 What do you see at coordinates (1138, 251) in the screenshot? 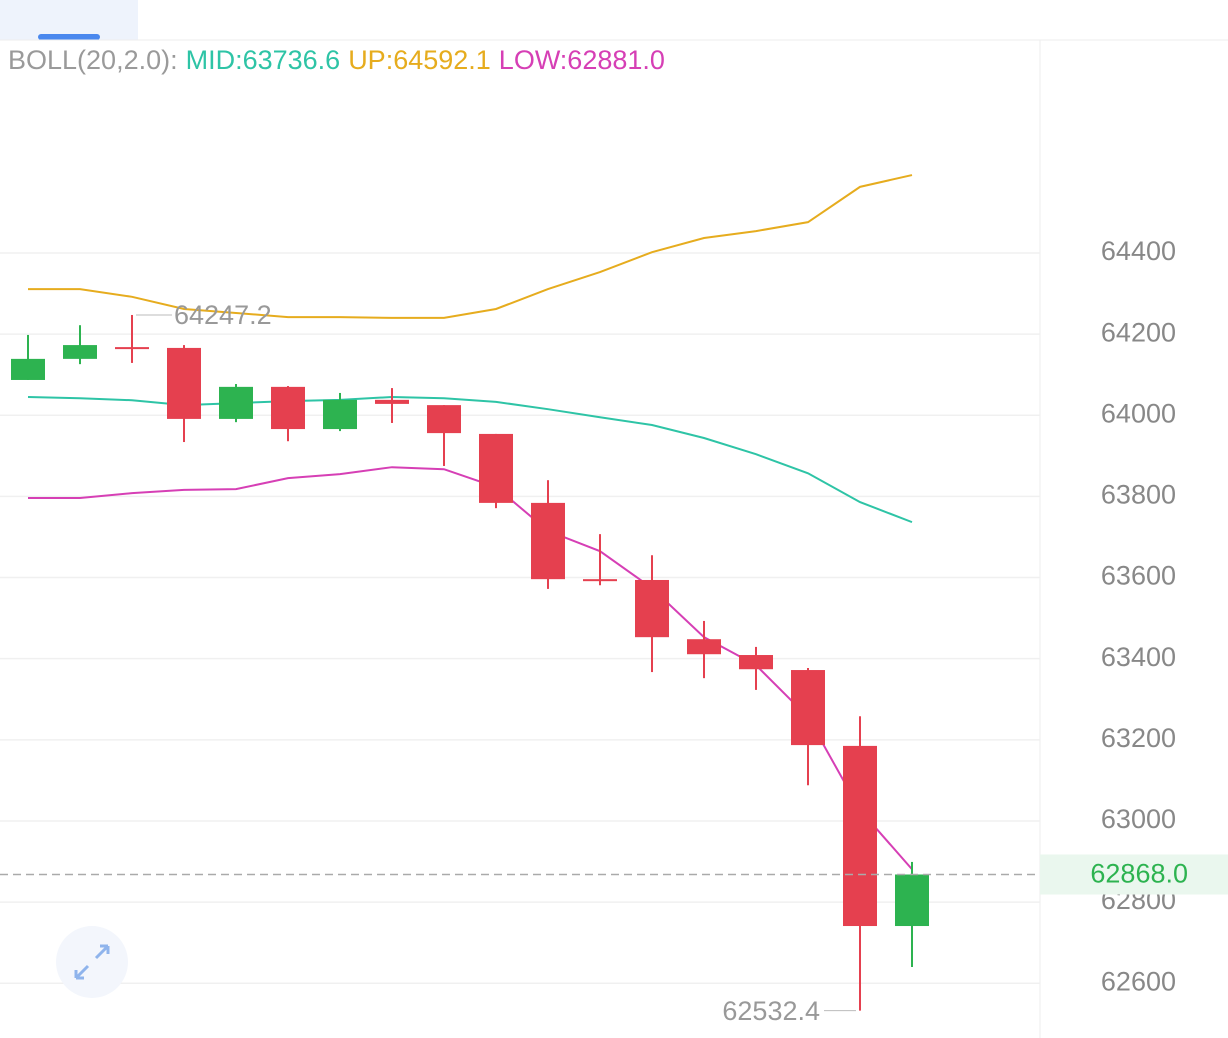
I see `y-tick-label: 64400` at bounding box center [1138, 251].